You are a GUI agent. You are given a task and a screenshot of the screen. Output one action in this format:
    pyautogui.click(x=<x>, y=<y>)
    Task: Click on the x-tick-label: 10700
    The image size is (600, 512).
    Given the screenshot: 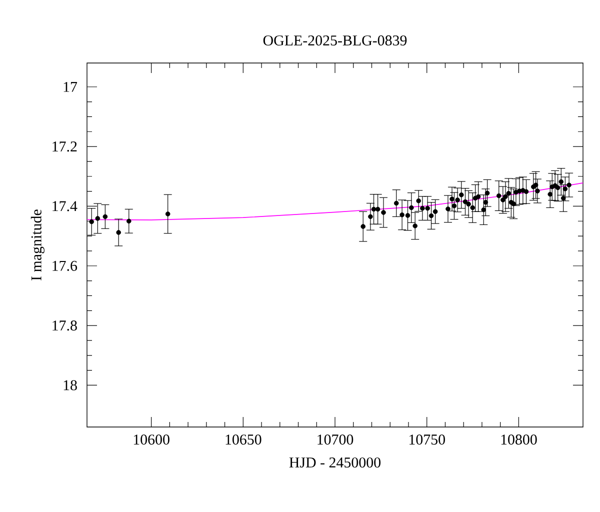 What is the action you would take?
    pyautogui.click(x=336, y=439)
    